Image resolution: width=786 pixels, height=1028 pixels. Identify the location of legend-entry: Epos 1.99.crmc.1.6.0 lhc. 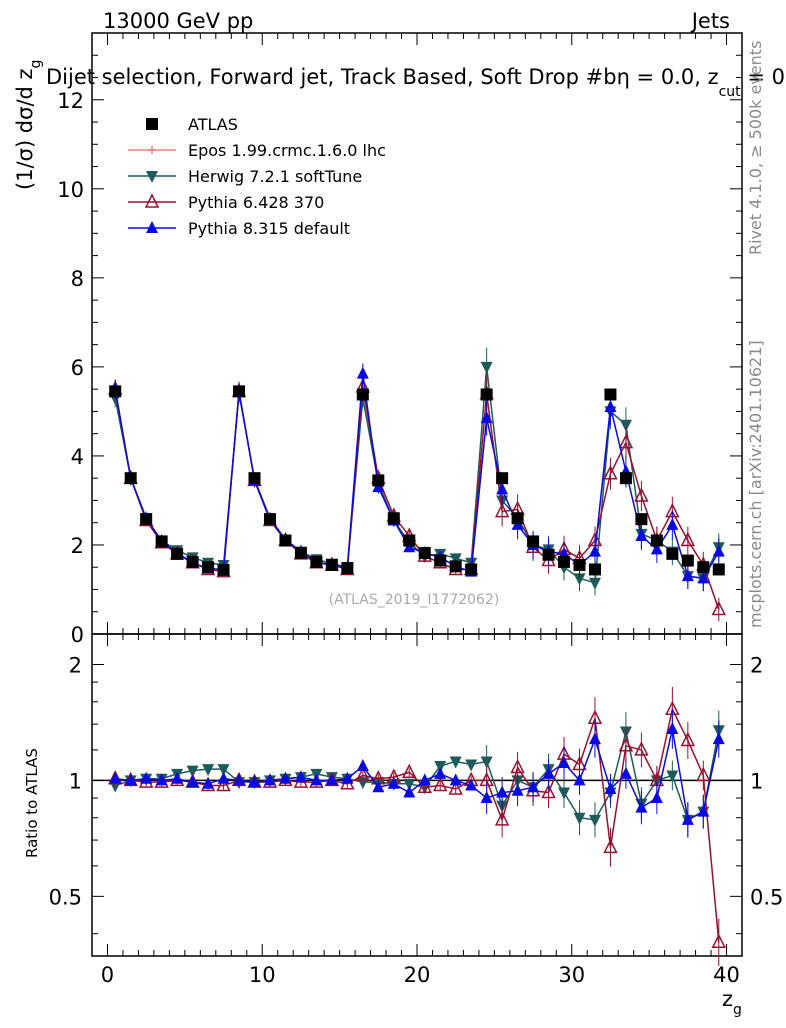
(257, 150).